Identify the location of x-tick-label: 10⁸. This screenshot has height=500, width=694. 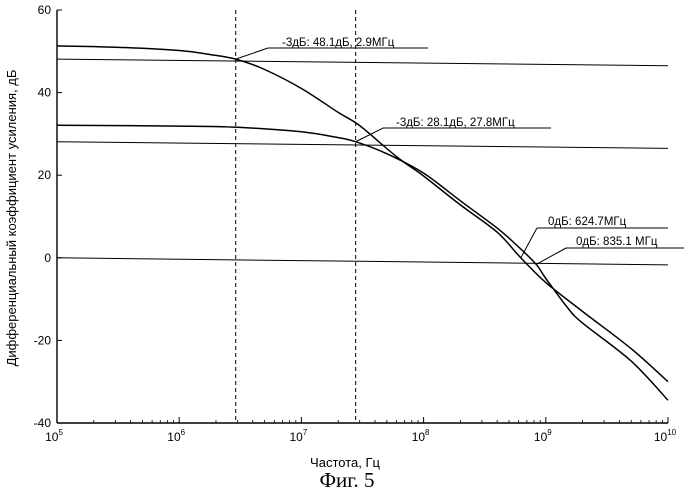
(421, 436).